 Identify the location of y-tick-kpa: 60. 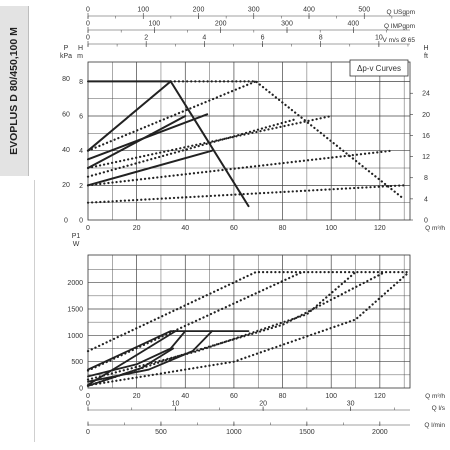
(66, 115).